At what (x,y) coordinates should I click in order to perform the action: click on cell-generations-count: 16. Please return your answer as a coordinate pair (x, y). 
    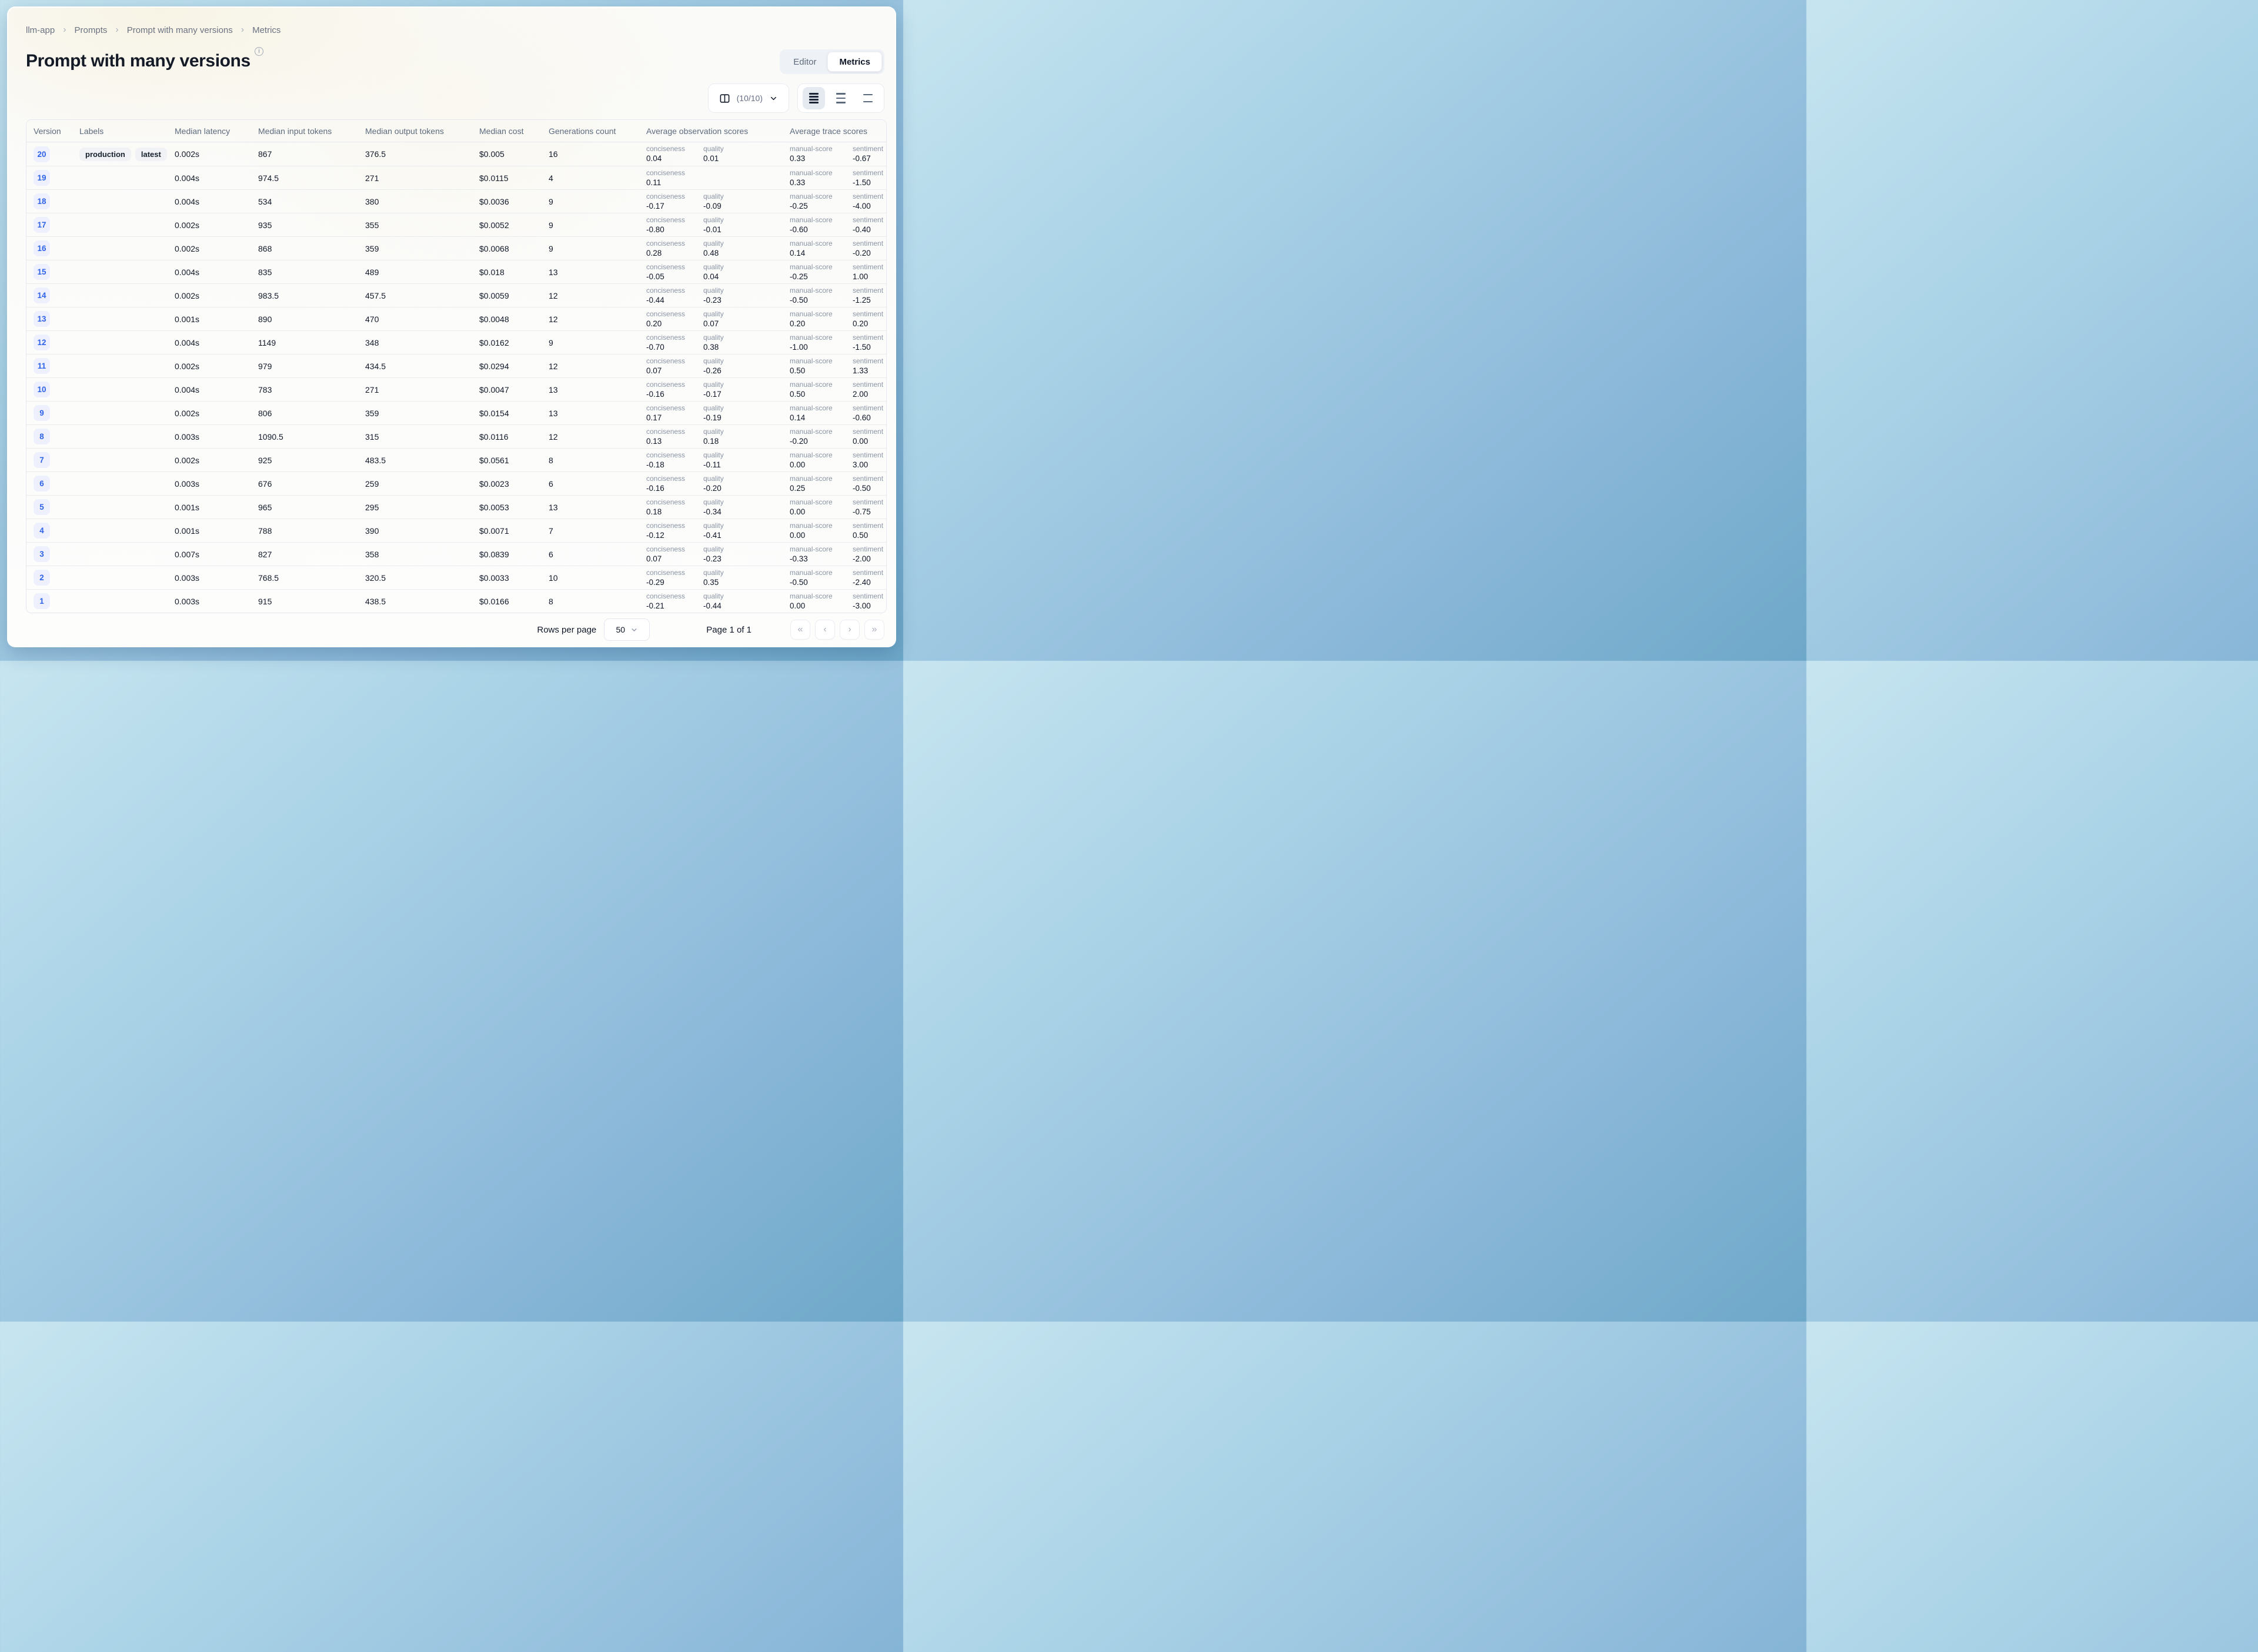
    Looking at the image, I should click on (553, 154).